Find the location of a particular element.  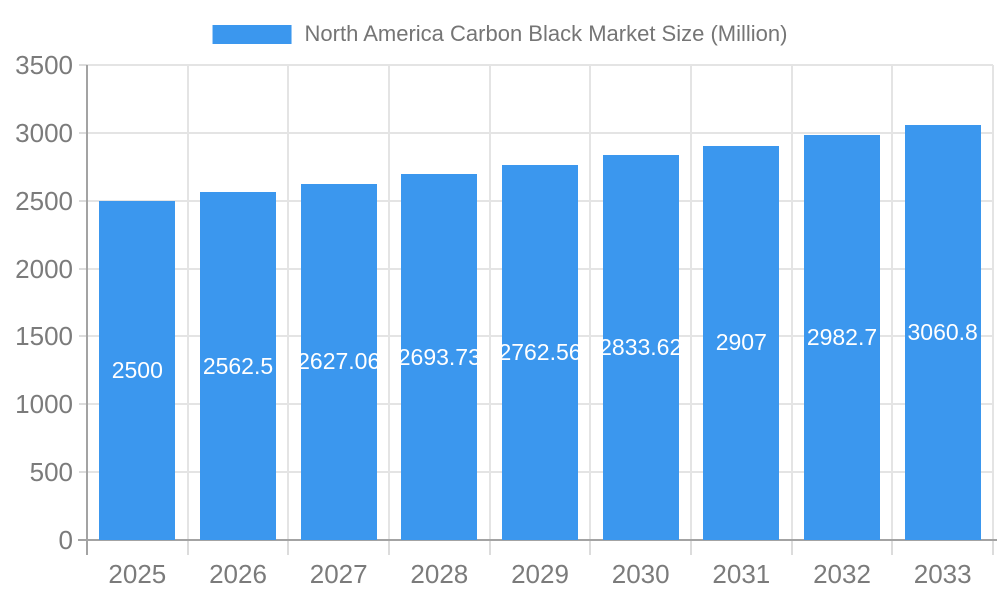

x-tick-label: 2029 is located at coordinates (540, 574).